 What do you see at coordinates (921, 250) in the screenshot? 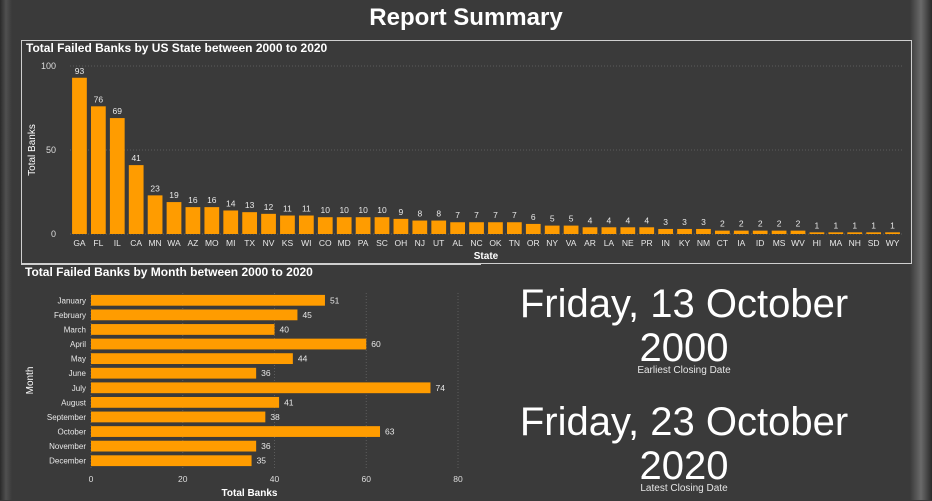
I see `right-frame-edge` at bounding box center [921, 250].